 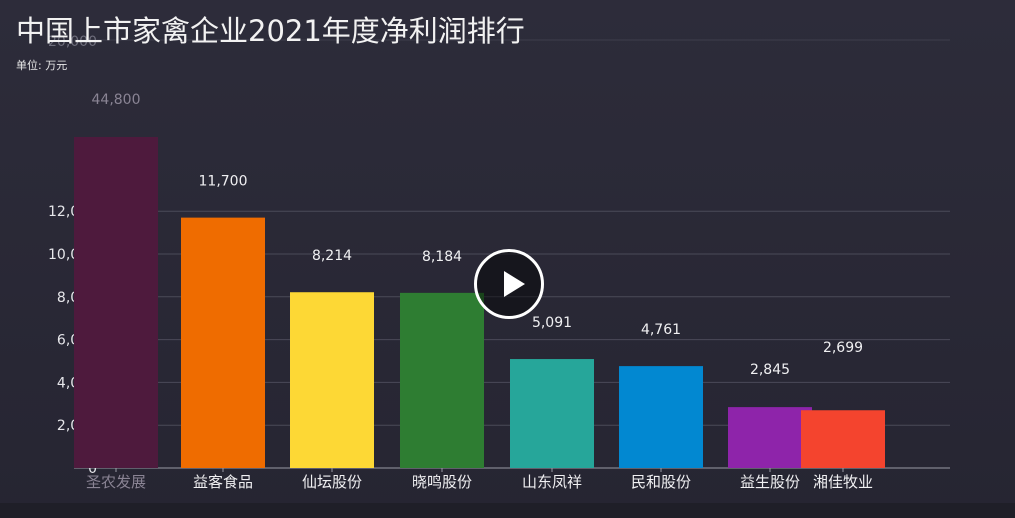 I want to click on data-label: 4,761, so click(x=661, y=330).